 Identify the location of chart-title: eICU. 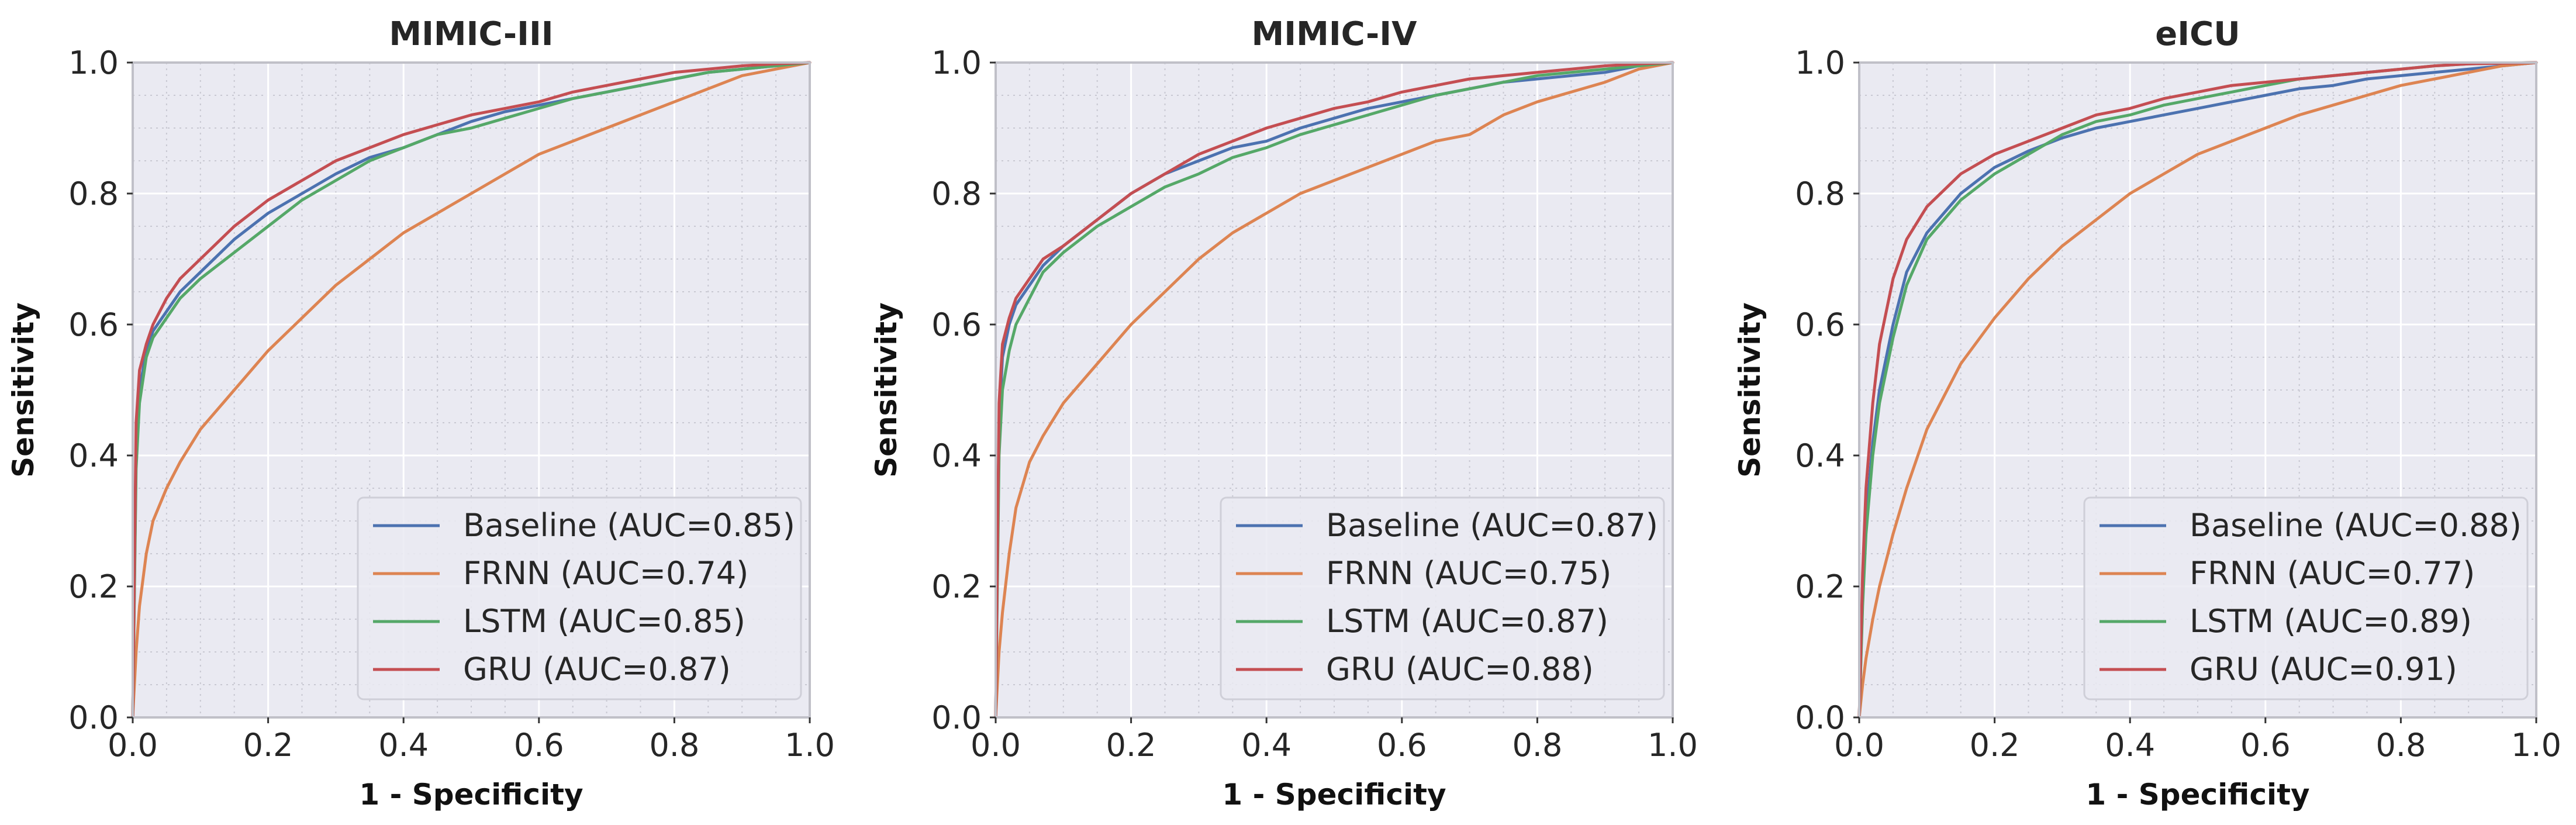
(2197, 34).